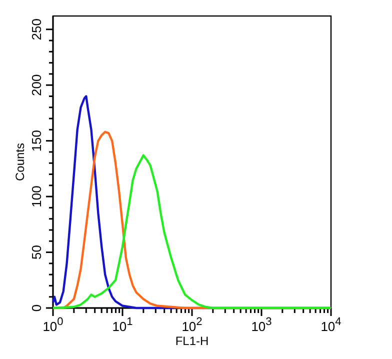  Describe the element at coordinates (261, 325) in the screenshot. I see `x-tick-label: 10$^{3}$` at that location.